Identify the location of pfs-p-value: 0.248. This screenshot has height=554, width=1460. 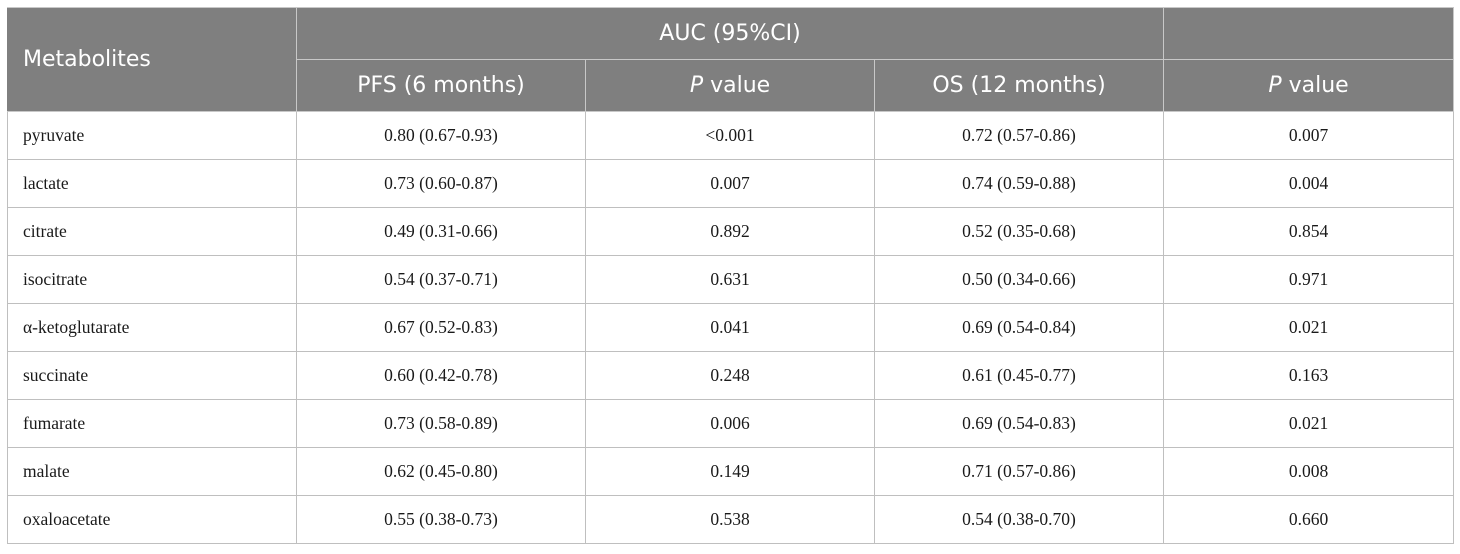
(730, 375).